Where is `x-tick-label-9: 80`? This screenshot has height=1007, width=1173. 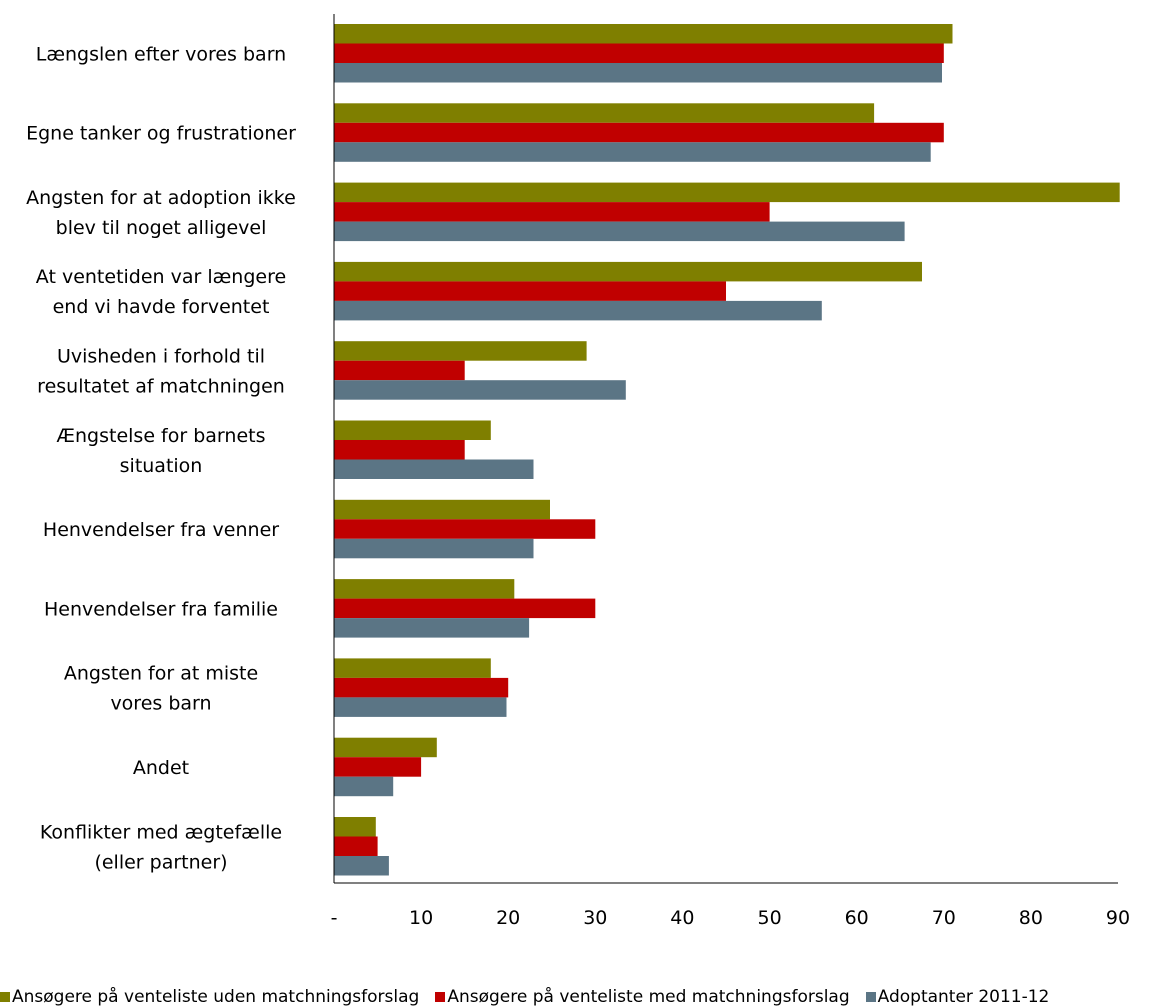
x-tick-label-9: 80 is located at coordinates (1031, 918).